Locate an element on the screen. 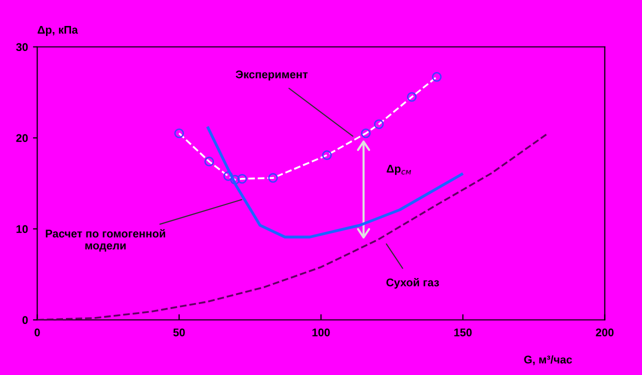 Image resolution: width=642 pixels, height=375 pixels. x-tick-label: 150 is located at coordinates (463, 332).